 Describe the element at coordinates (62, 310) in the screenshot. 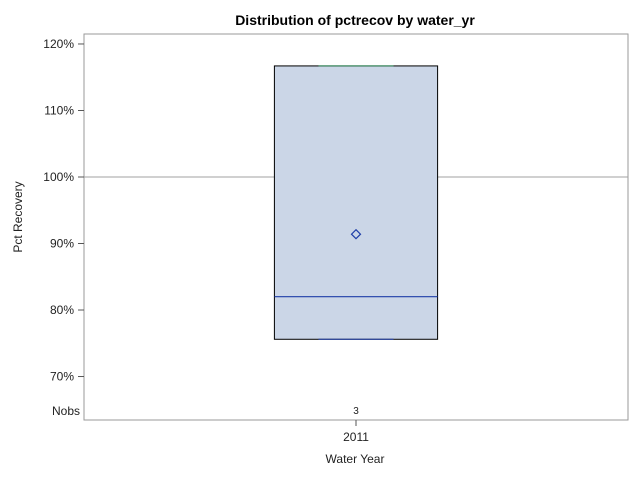

I see `y-tick-label: 80%` at that location.